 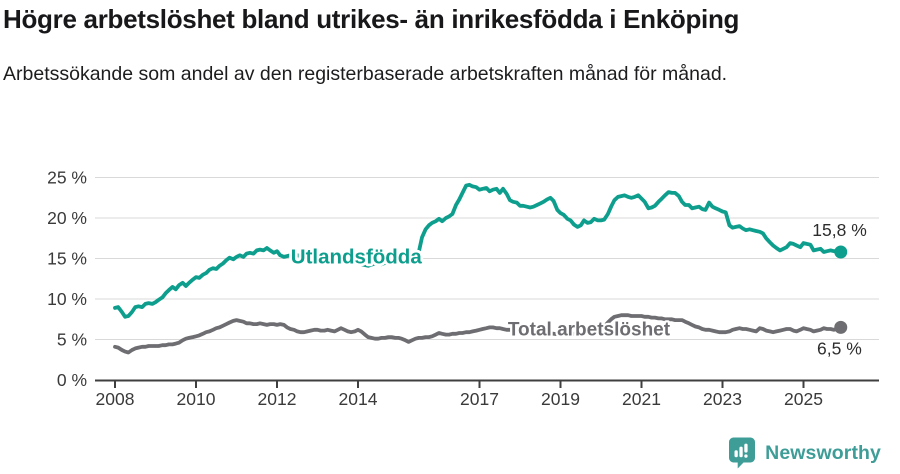 What do you see at coordinates (67, 218) in the screenshot?
I see `y-axis-tick-label: 20 %` at bounding box center [67, 218].